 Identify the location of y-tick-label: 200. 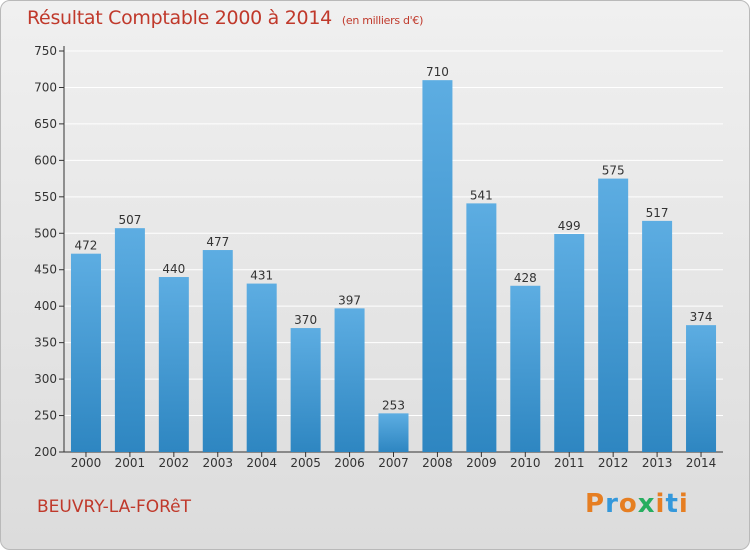
(45, 452).